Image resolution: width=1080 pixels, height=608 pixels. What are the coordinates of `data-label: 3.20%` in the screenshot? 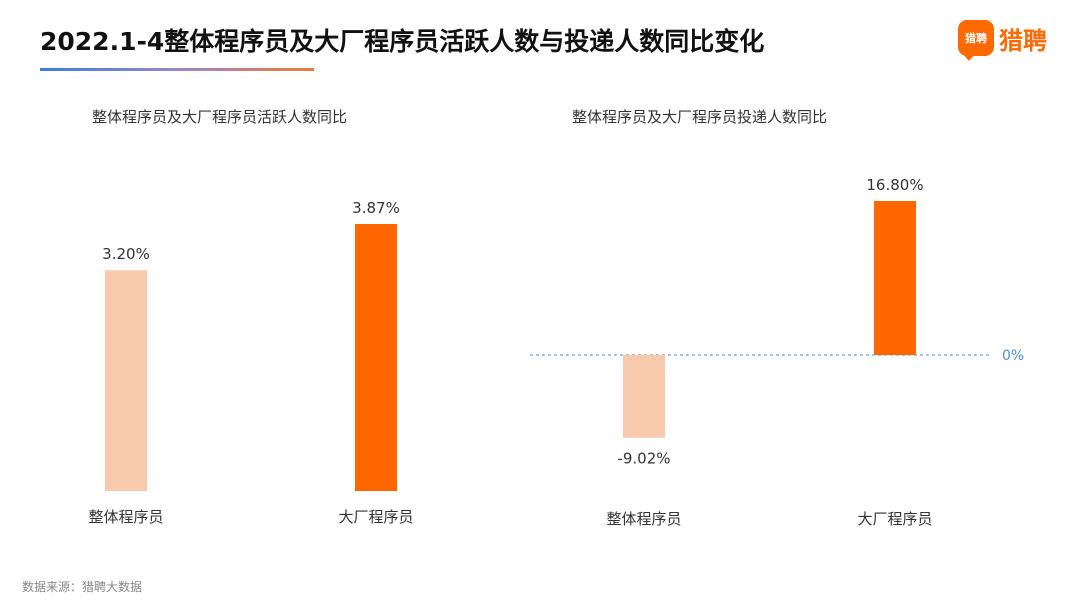 It's located at (126, 254).